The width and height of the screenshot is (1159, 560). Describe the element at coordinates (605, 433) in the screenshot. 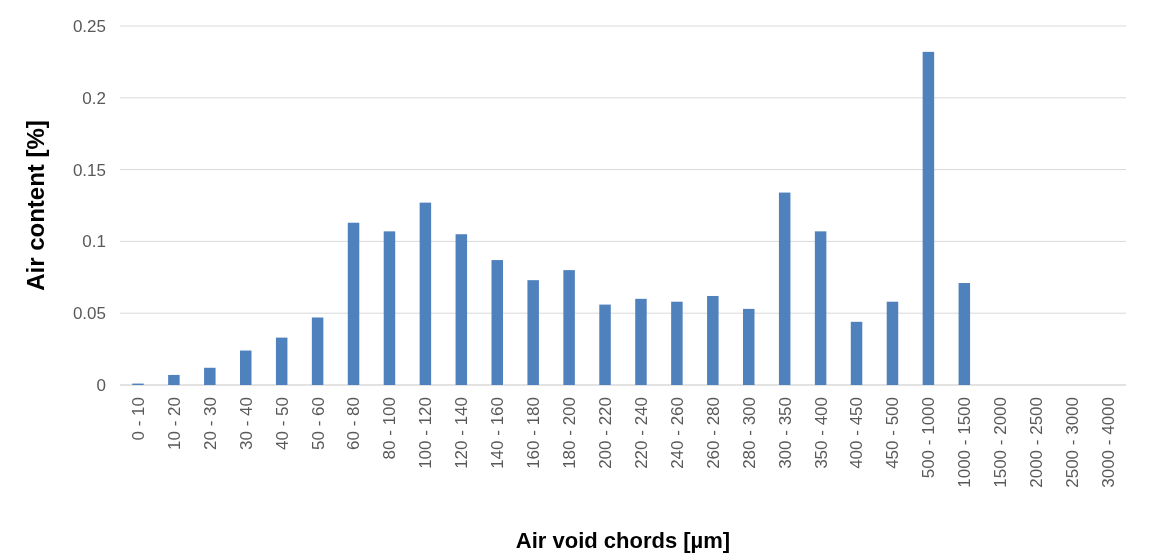

I see `x-tick-label: 200 - 220` at that location.